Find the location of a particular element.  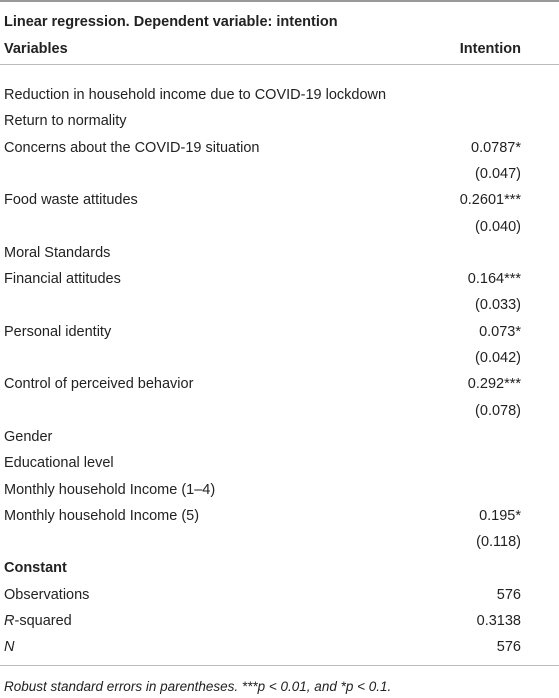

row-label: Educational level is located at coordinates (59, 463).